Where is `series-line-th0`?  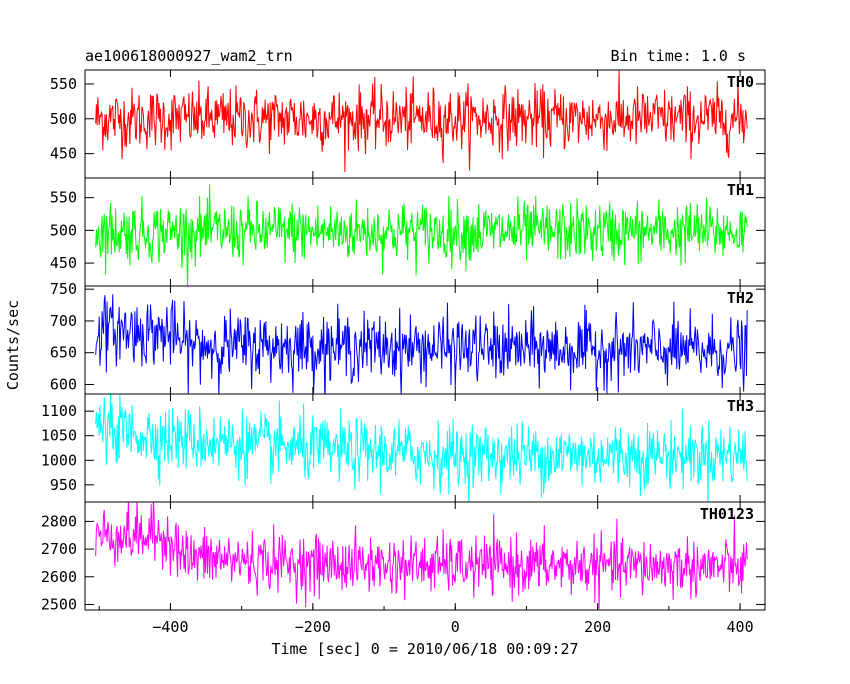 series-line-th0 is located at coordinates (421, 121).